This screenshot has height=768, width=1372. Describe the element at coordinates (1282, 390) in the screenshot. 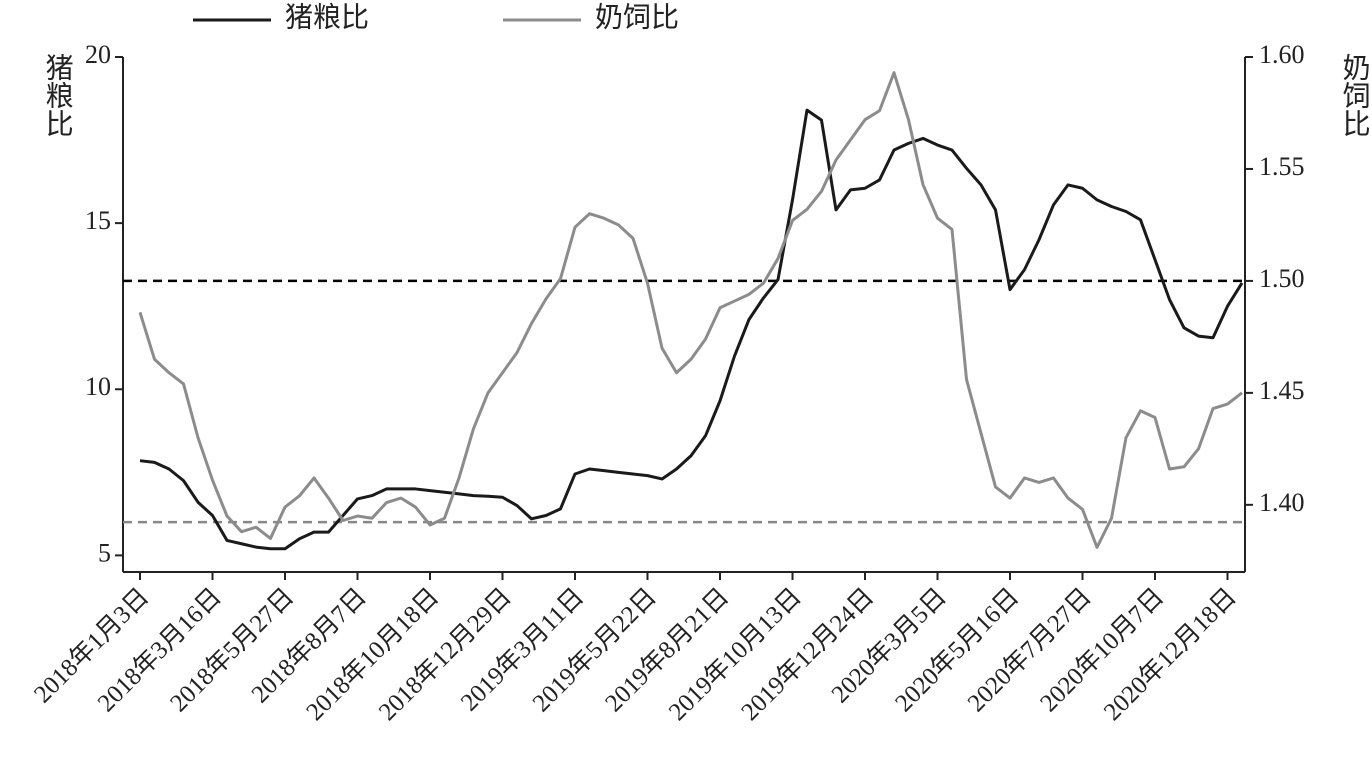

I see `y2-tick-label: 1.45` at that location.